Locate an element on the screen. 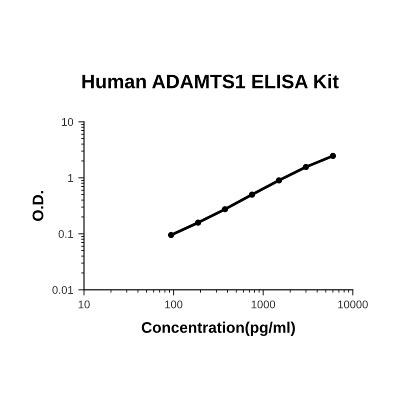 The height and width of the screenshot is (420, 420). x-tick-label: 100 is located at coordinates (173, 304).